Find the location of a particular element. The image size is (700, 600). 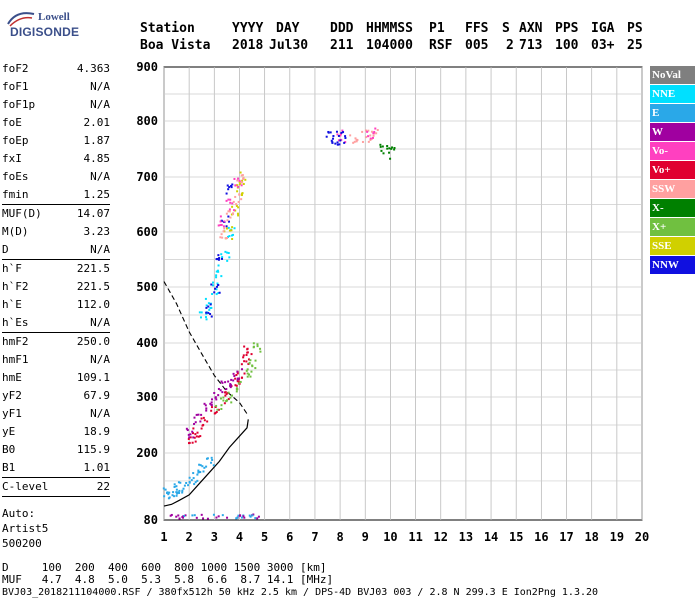

param-row: fxI 4.85 is located at coordinates (56, 159).